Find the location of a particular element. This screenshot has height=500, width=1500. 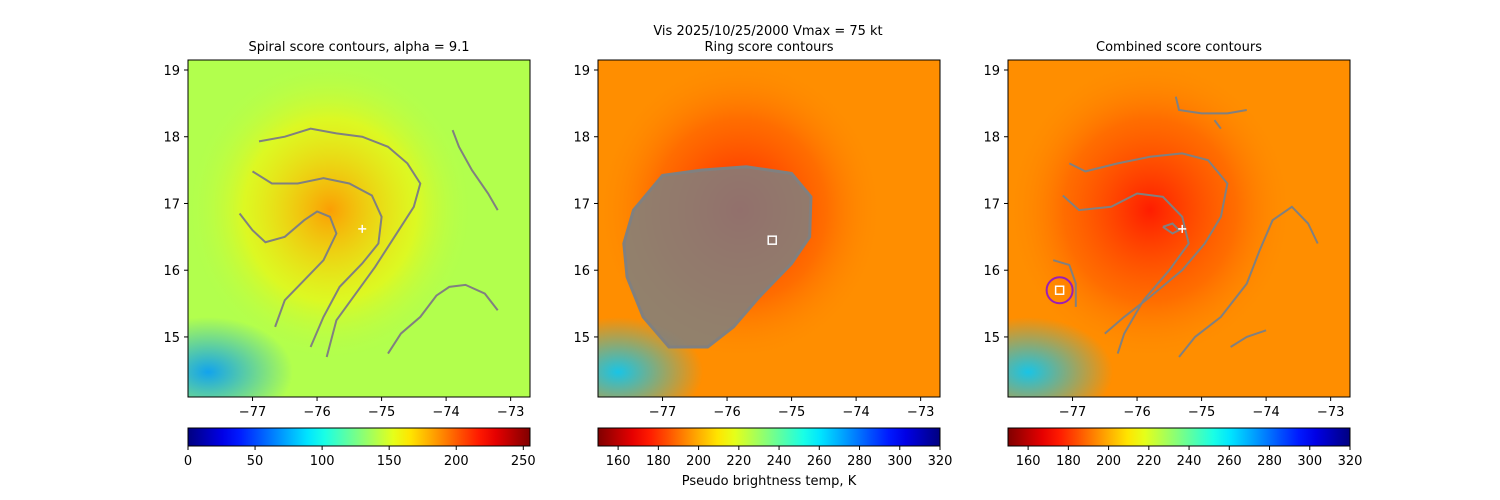

best-center-marker is located at coordinates (1059, 290).